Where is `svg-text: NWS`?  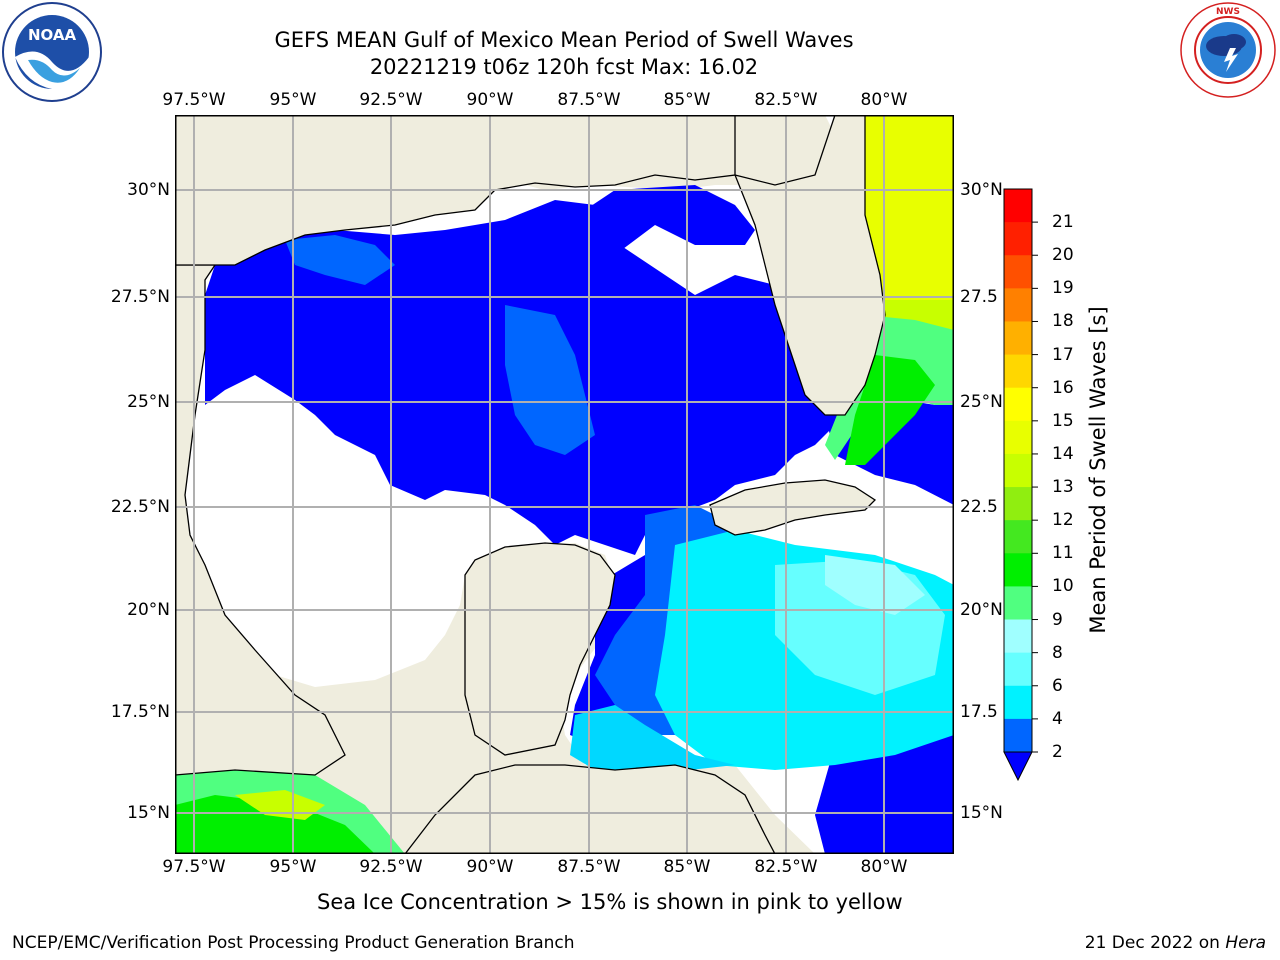
svg-text: NWS is located at coordinates (1228, 12).